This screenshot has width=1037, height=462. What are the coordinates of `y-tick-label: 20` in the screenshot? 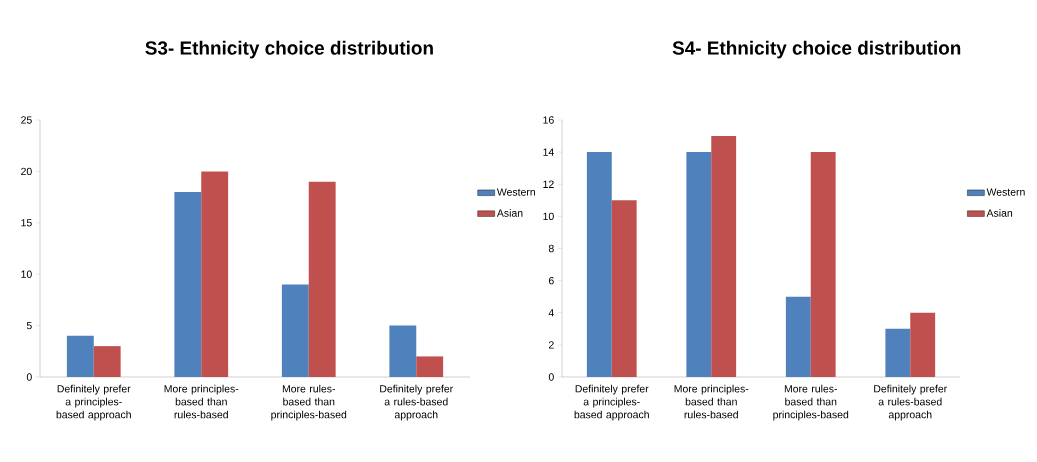 It's located at (26, 171).